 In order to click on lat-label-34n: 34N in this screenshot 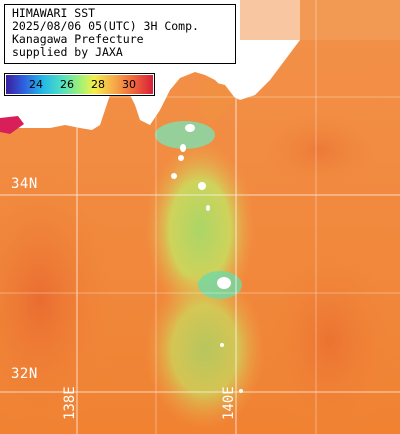, I will do `click(24, 184)`.